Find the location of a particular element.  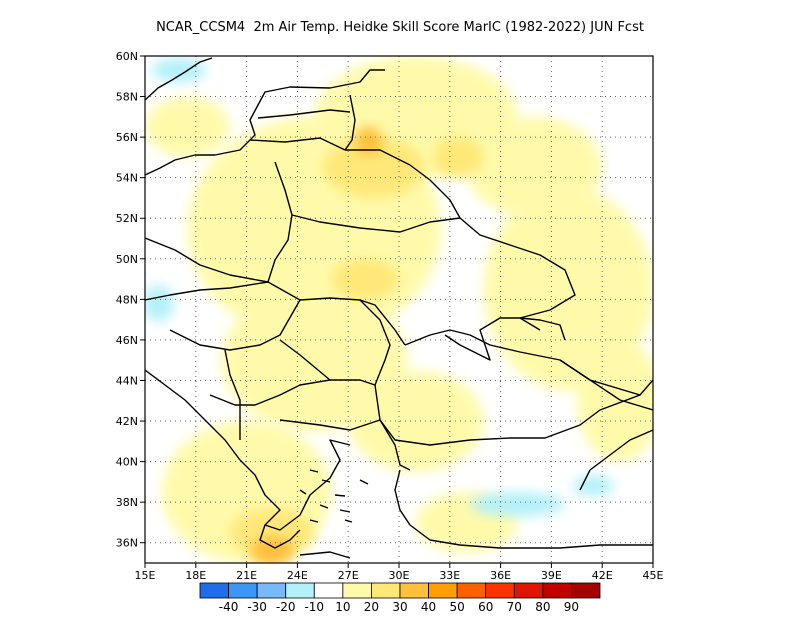

coastline-greece is located at coordinates (295, 485).